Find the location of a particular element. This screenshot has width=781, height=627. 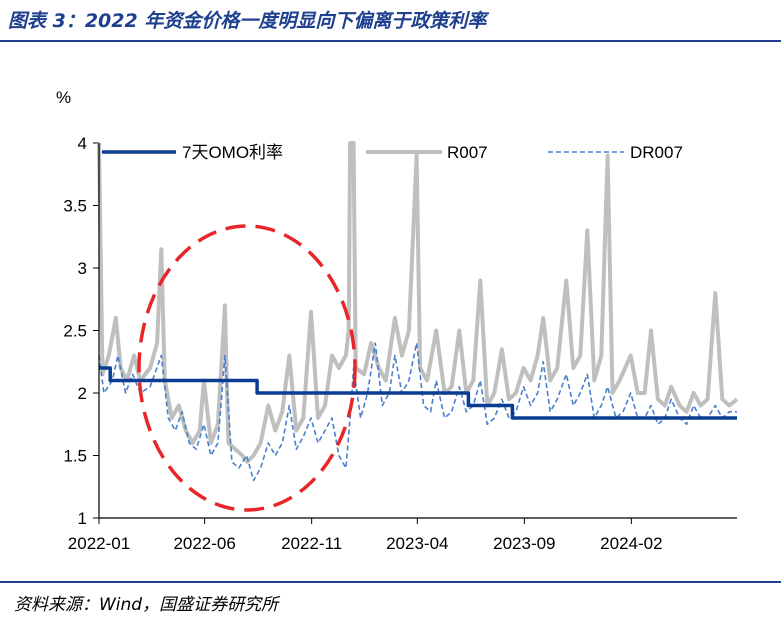

x-tick-label: 2022-01 is located at coordinates (99, 543).